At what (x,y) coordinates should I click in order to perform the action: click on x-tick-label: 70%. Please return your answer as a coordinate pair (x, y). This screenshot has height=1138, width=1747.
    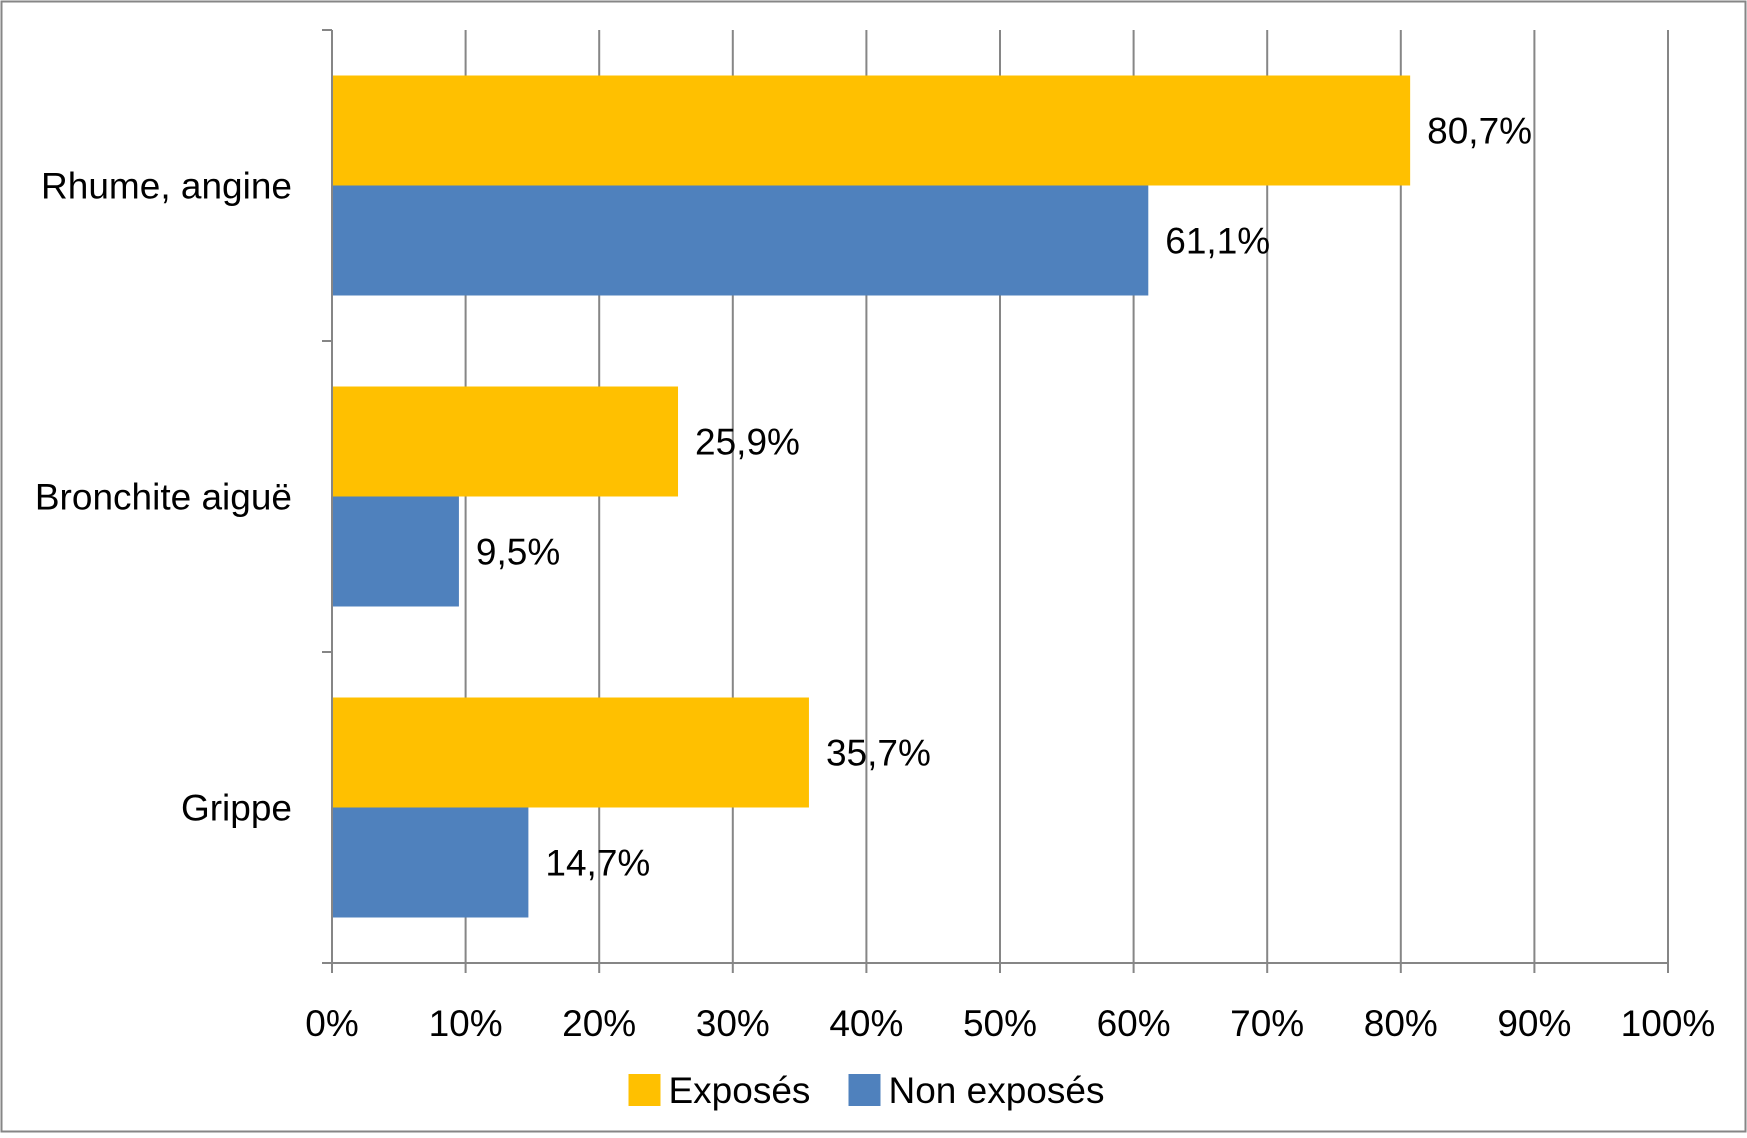
    Looking at the image, I should click on (1267, 1023).